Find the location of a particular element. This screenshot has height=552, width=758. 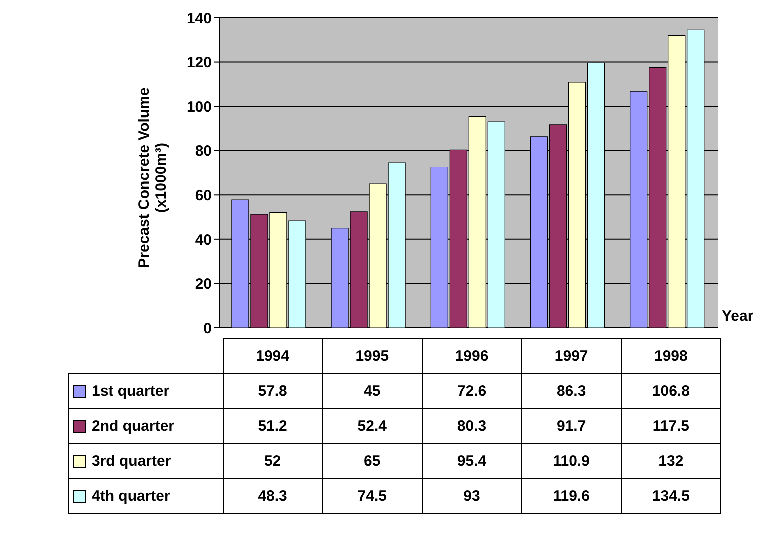

x-tick-label: 1996 is located at coordinates (472, 356).